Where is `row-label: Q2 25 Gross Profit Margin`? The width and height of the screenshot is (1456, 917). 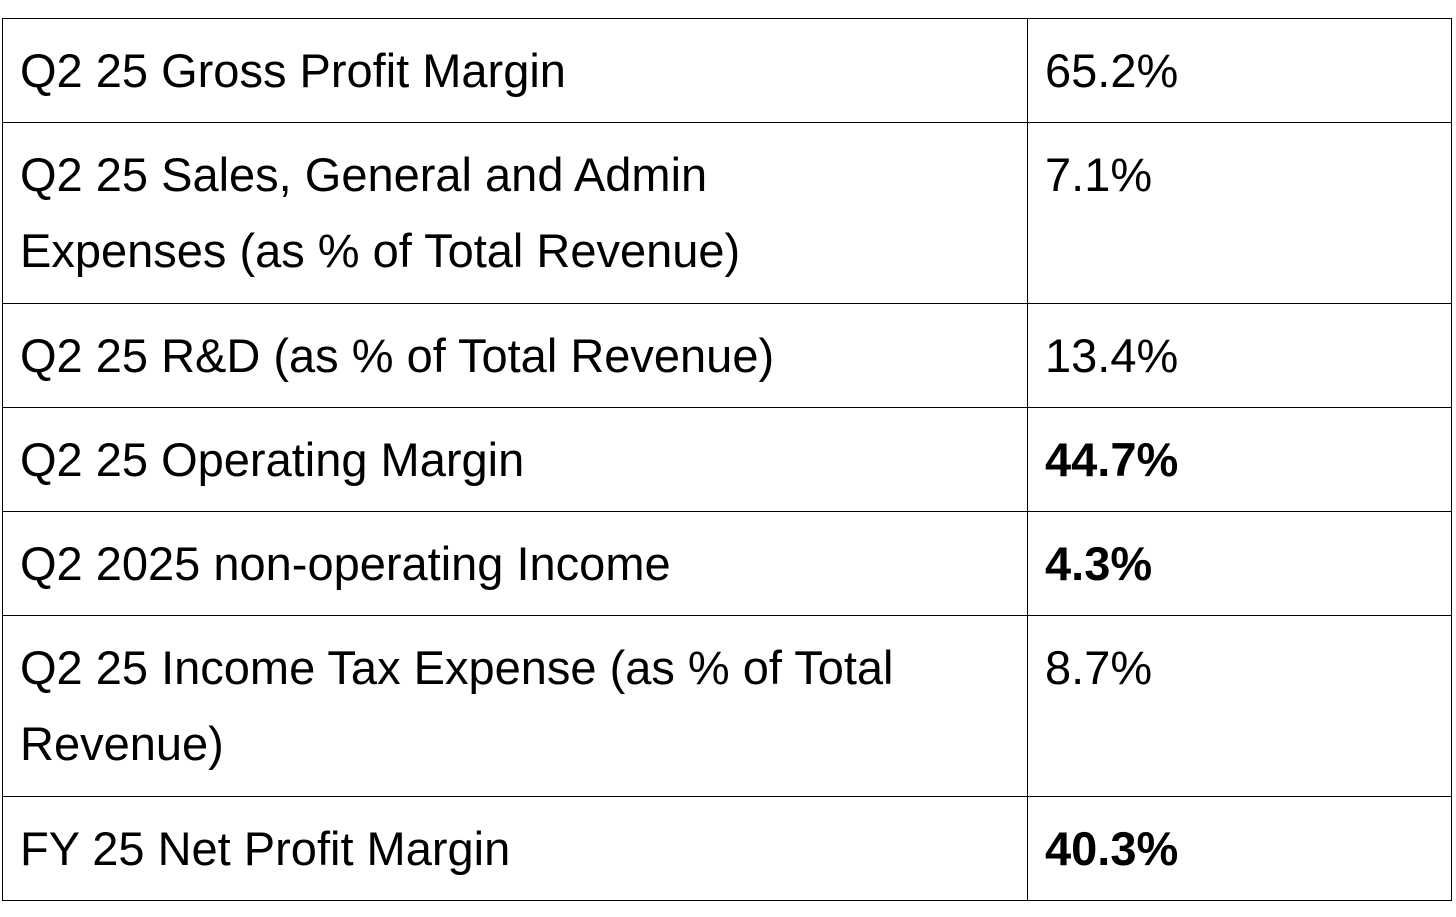 row-label: Q2 25 Gross Profit Margin is located at coordinates (515, 70).